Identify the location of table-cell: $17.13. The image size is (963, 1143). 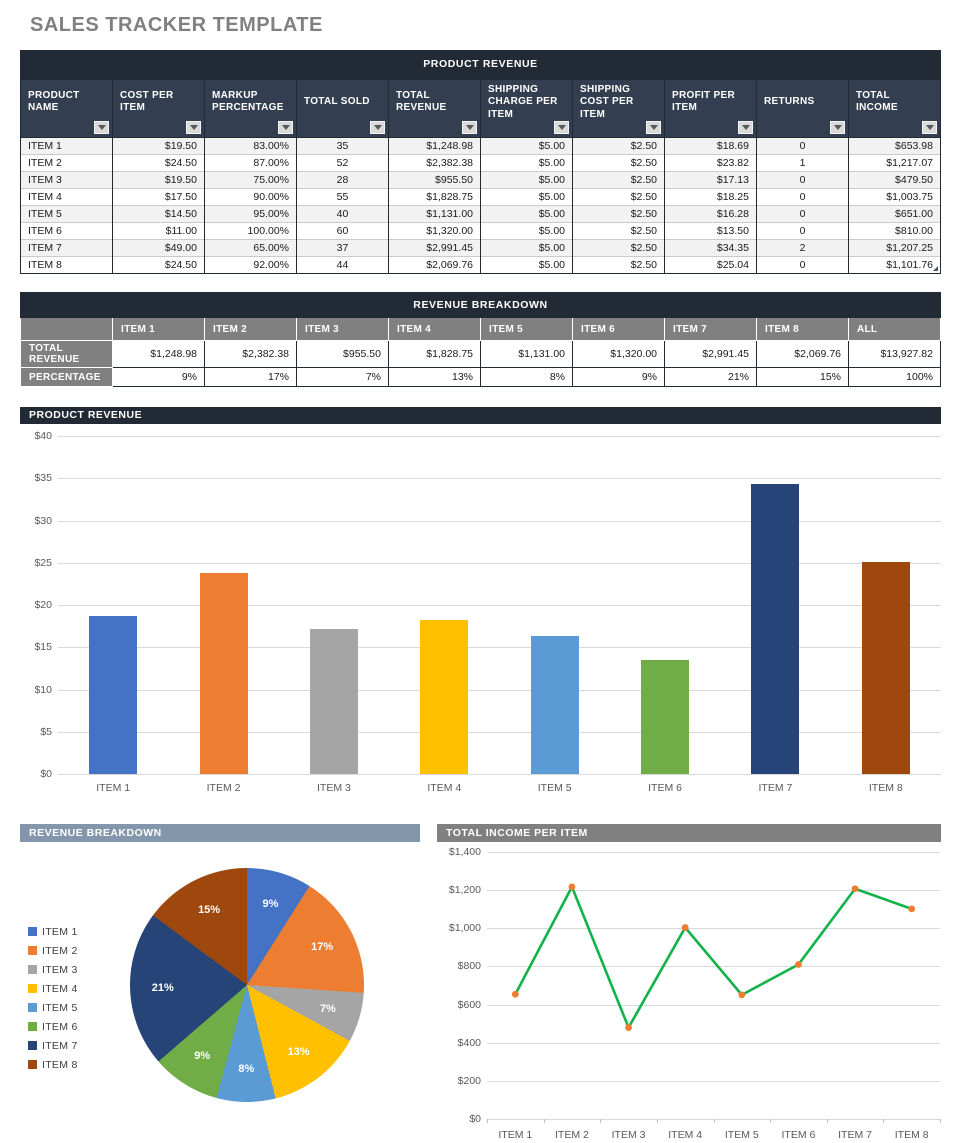
(710, 180).